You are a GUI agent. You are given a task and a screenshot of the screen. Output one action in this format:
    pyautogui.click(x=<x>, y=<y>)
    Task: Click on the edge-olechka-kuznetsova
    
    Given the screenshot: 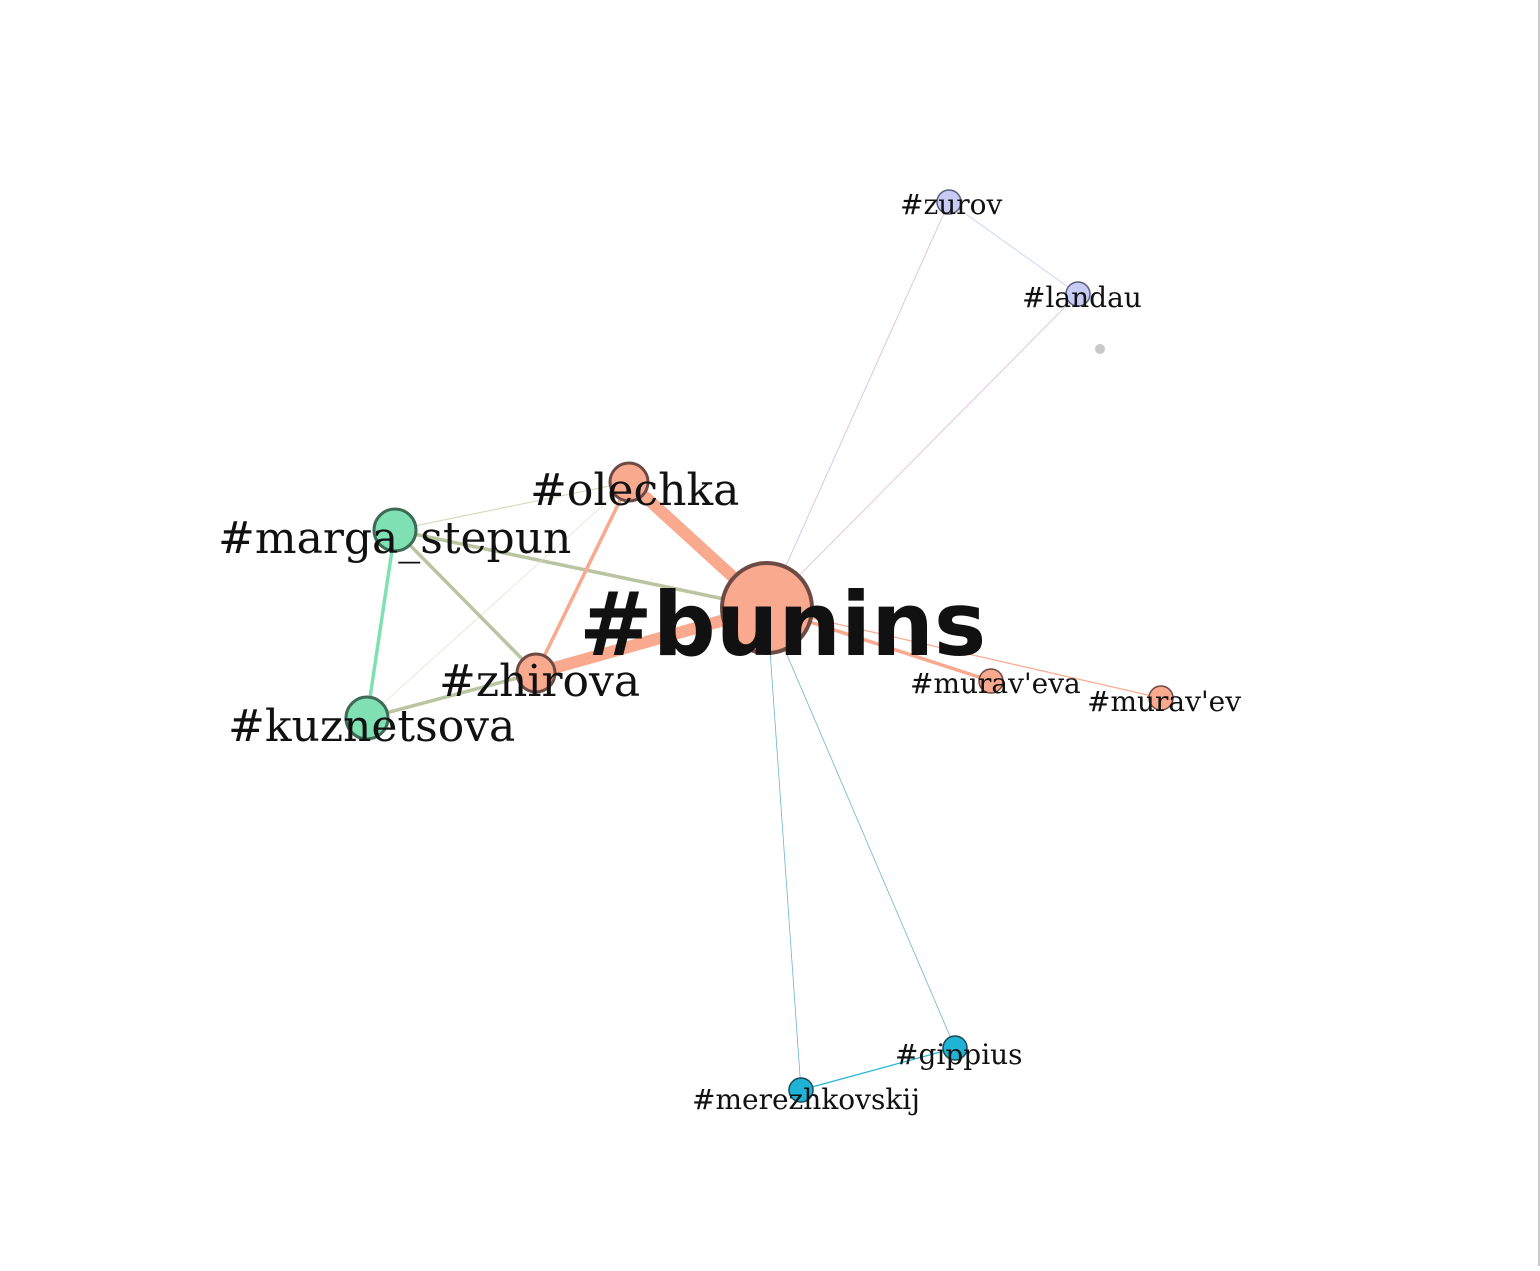 What is the action you would take?
    pyautogui.click(x=498, y=600)
    